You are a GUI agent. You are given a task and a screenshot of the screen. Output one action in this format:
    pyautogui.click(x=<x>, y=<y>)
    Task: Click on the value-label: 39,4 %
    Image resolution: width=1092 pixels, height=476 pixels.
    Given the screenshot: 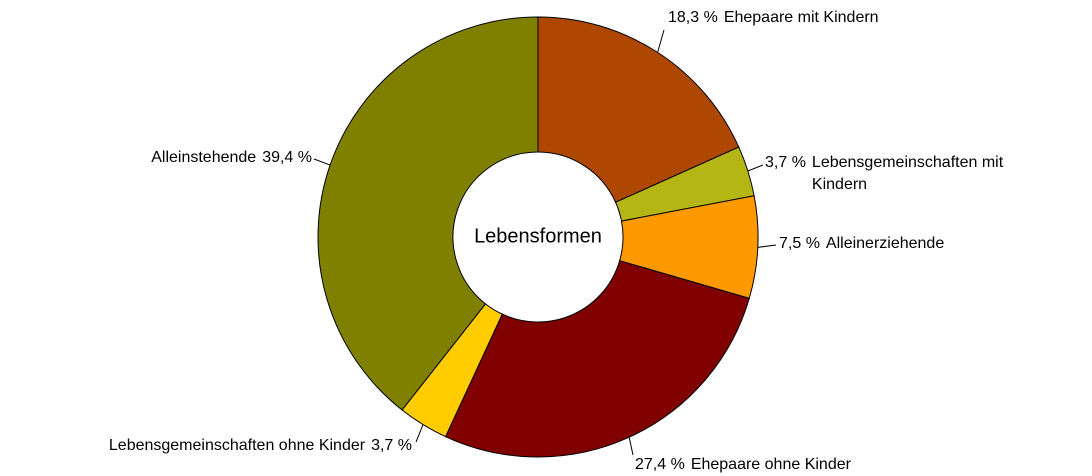 What is the action you would take?
    pyautogui.click(x=287, y=157)
    